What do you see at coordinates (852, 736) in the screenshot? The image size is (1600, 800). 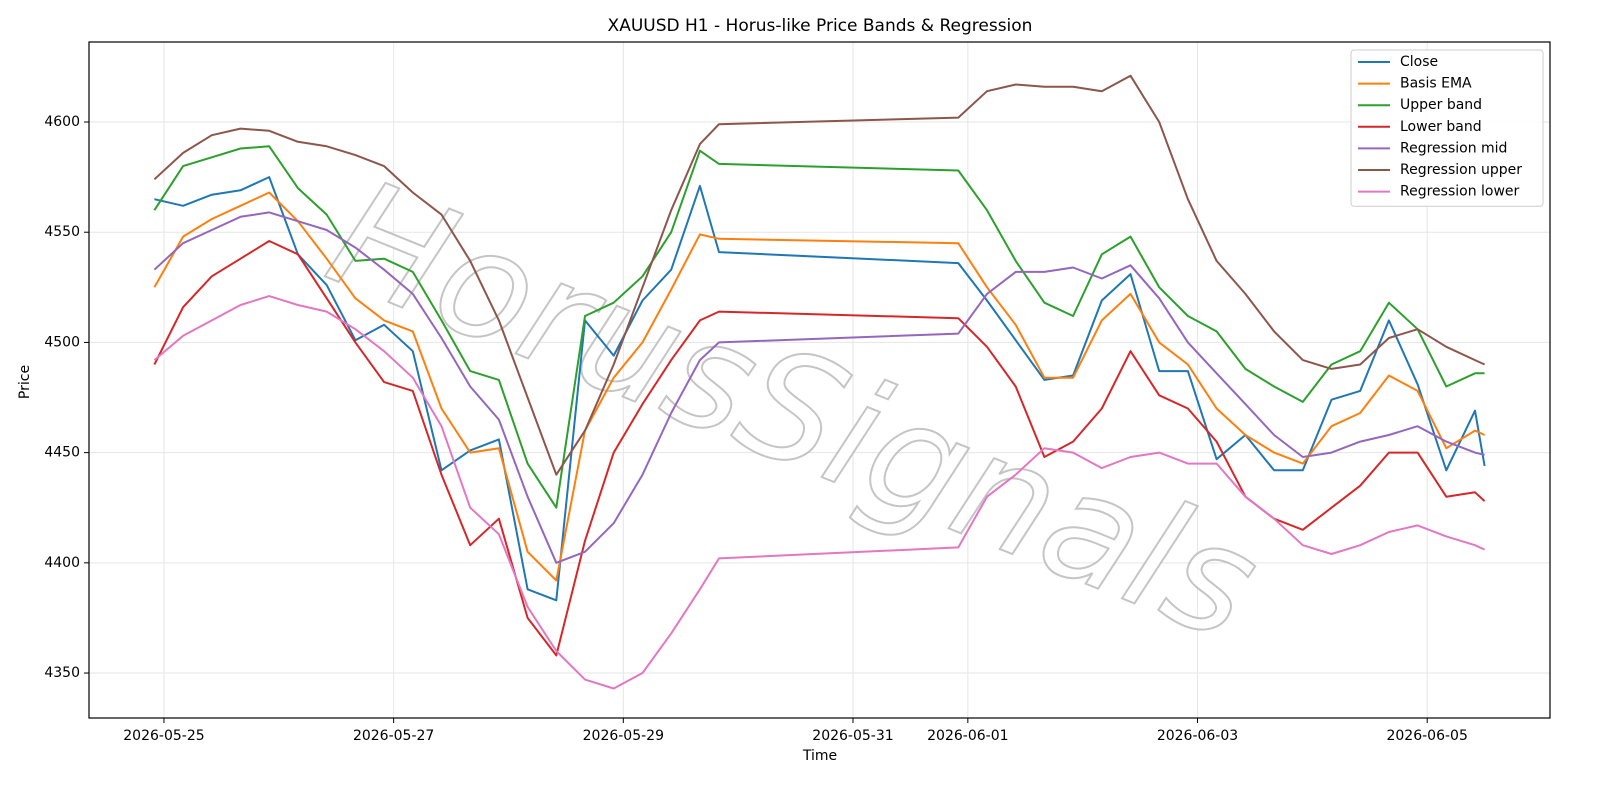 I see `x-tick-label: 2026-05-31` at bounding box center [852, 736].